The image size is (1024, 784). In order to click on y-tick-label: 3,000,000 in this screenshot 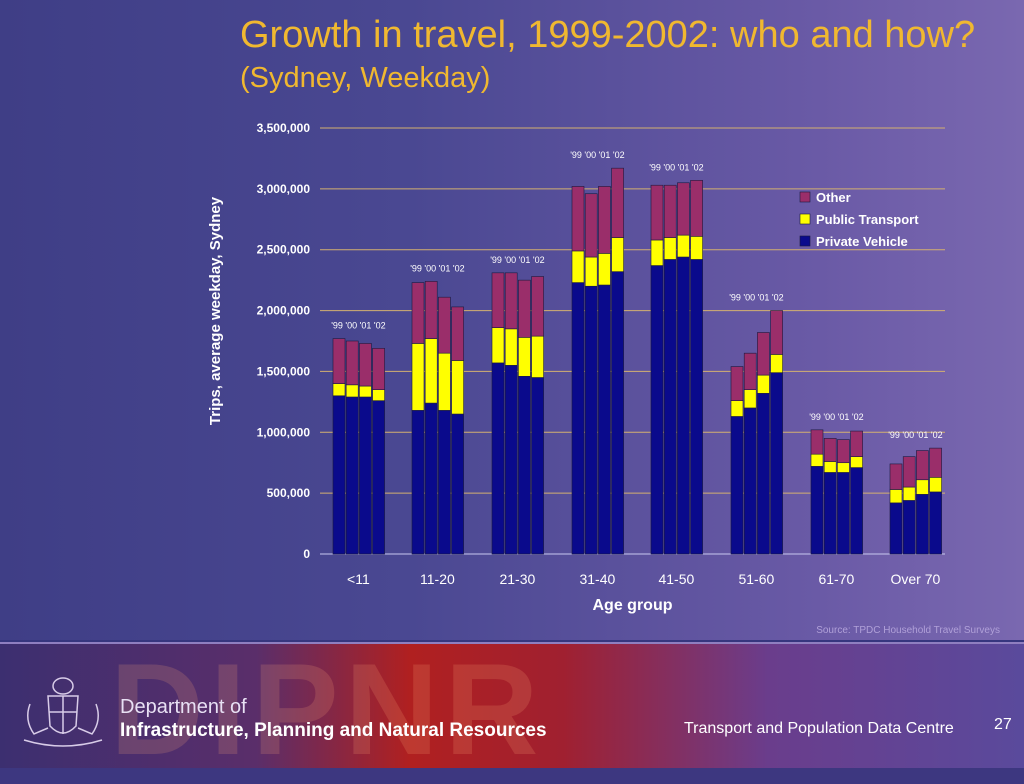, I will do `click(284, 189)`.